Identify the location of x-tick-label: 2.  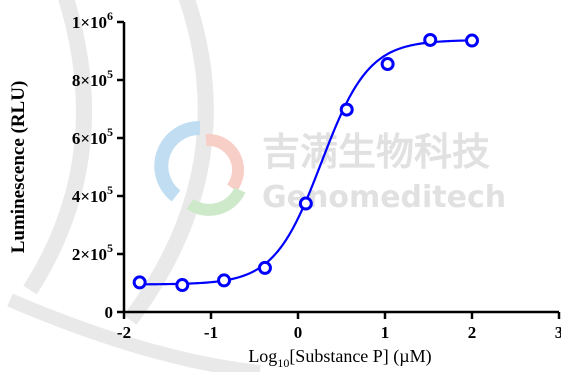
(472, 332).